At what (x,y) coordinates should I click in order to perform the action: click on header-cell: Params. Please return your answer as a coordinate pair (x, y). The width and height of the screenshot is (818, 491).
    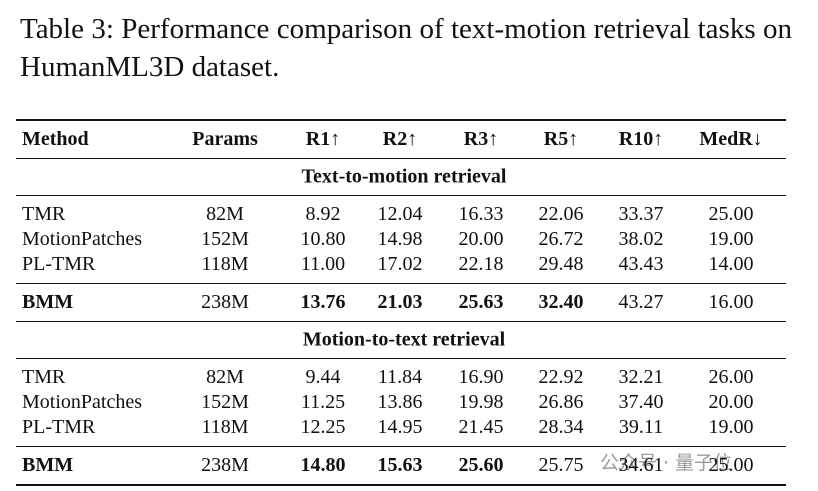
    Looking at the image, I should click on (225, 139).